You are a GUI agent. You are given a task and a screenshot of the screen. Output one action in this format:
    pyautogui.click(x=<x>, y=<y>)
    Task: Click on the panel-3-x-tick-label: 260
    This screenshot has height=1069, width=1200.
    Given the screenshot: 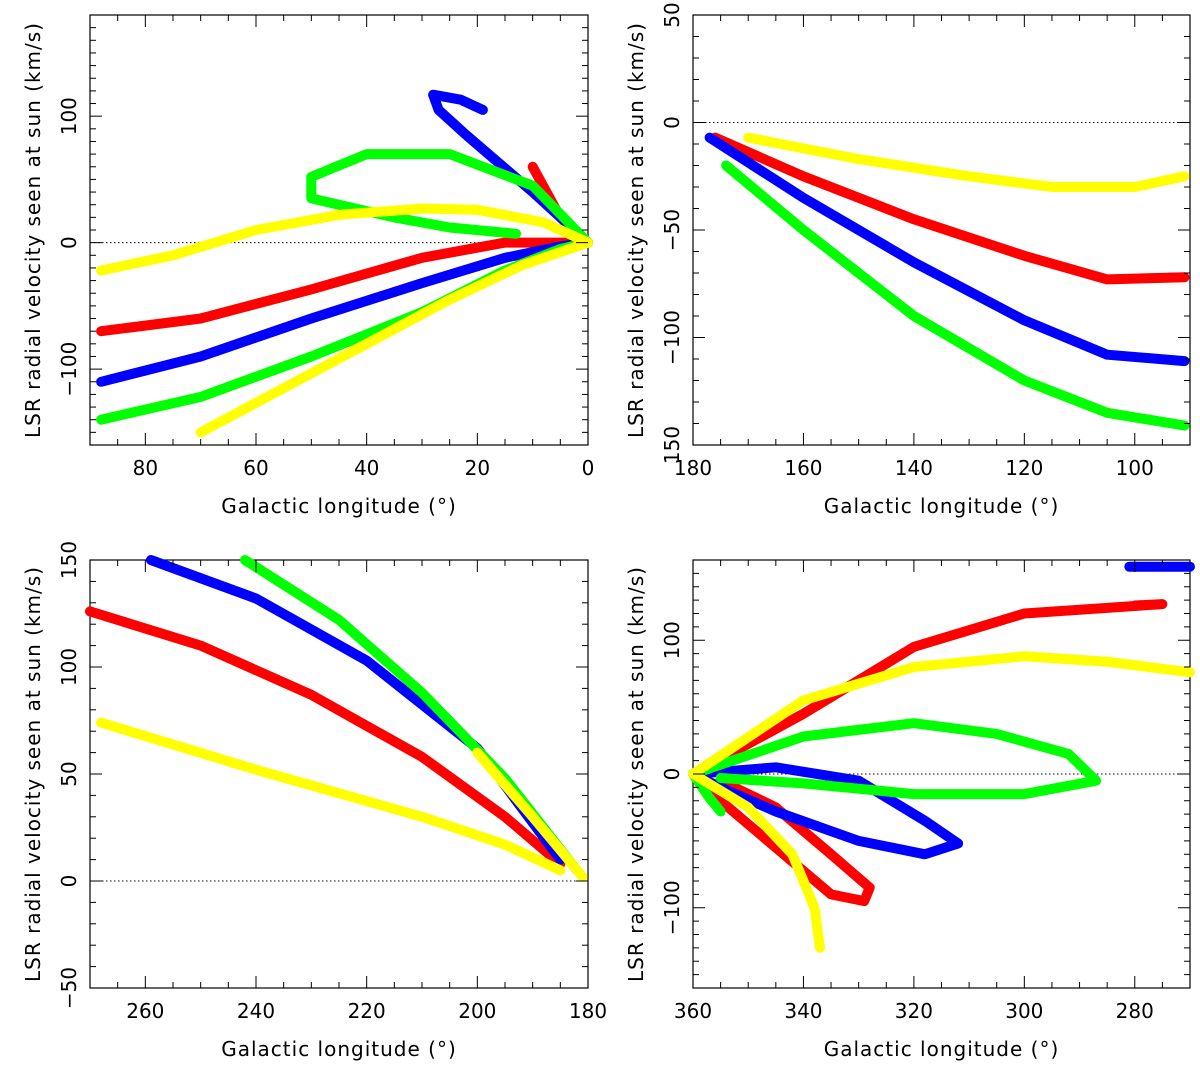 What is the action you would take?
    pyautogui.click(x=145, y=1011)
    